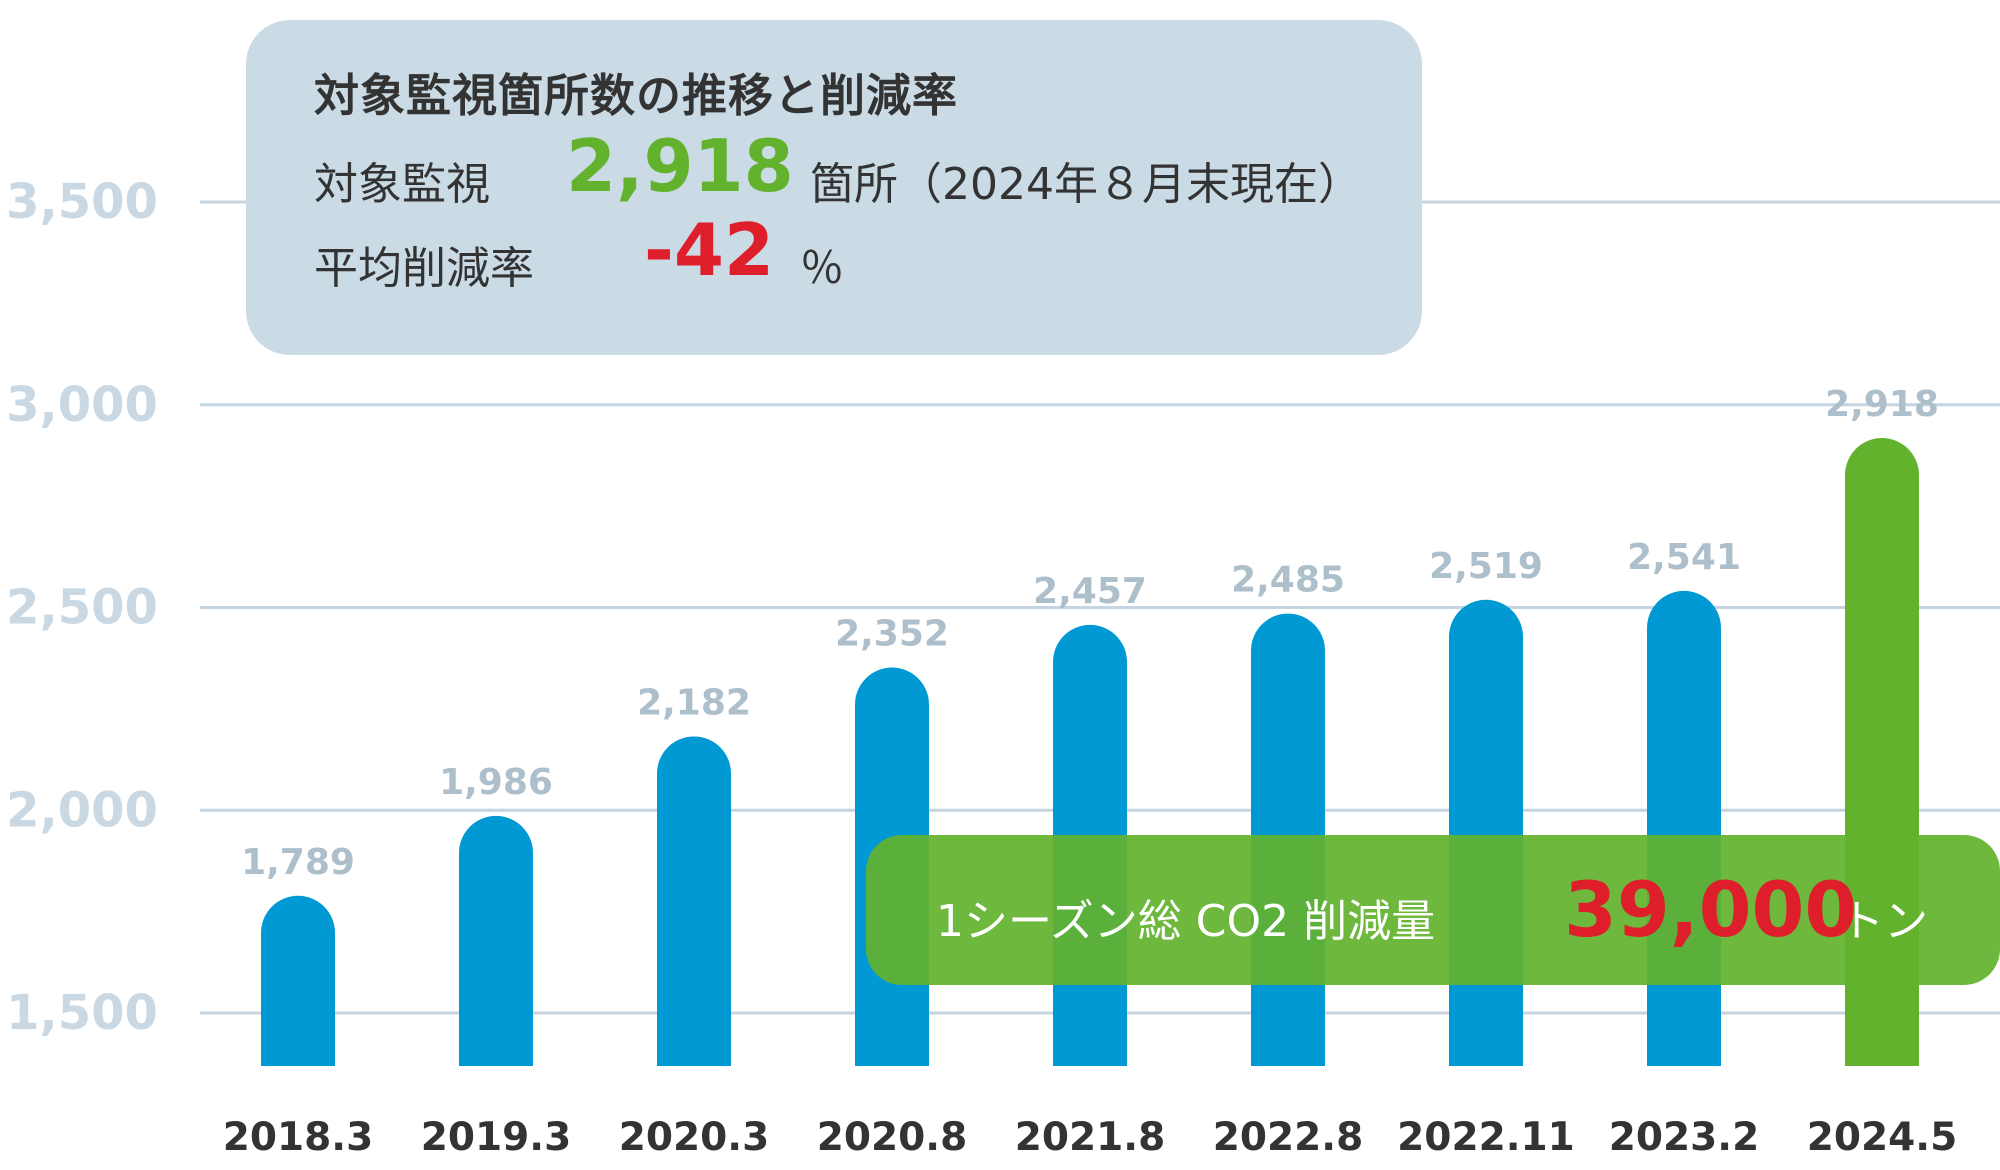 Image resolution: width=2000 pixels, height=1170 pixels. I want to click on x-tick-label: 2020.3, so click(694, 1137).